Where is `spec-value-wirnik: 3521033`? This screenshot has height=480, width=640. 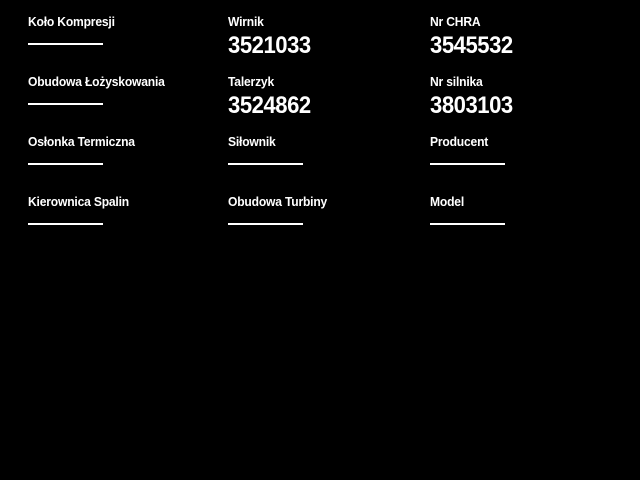 spec-value-wirnik: 3521033 is located at coordinates (269, 45).